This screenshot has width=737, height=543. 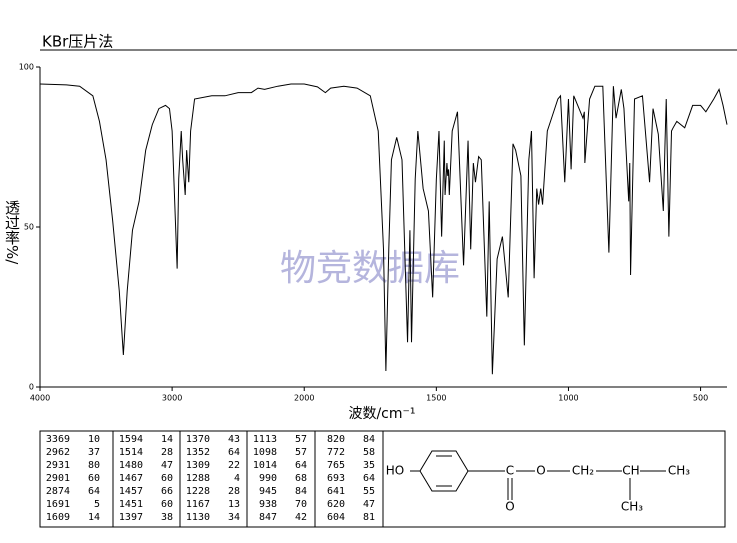 I want to click on y-tick-label: 100, so click(x=26, y=67).